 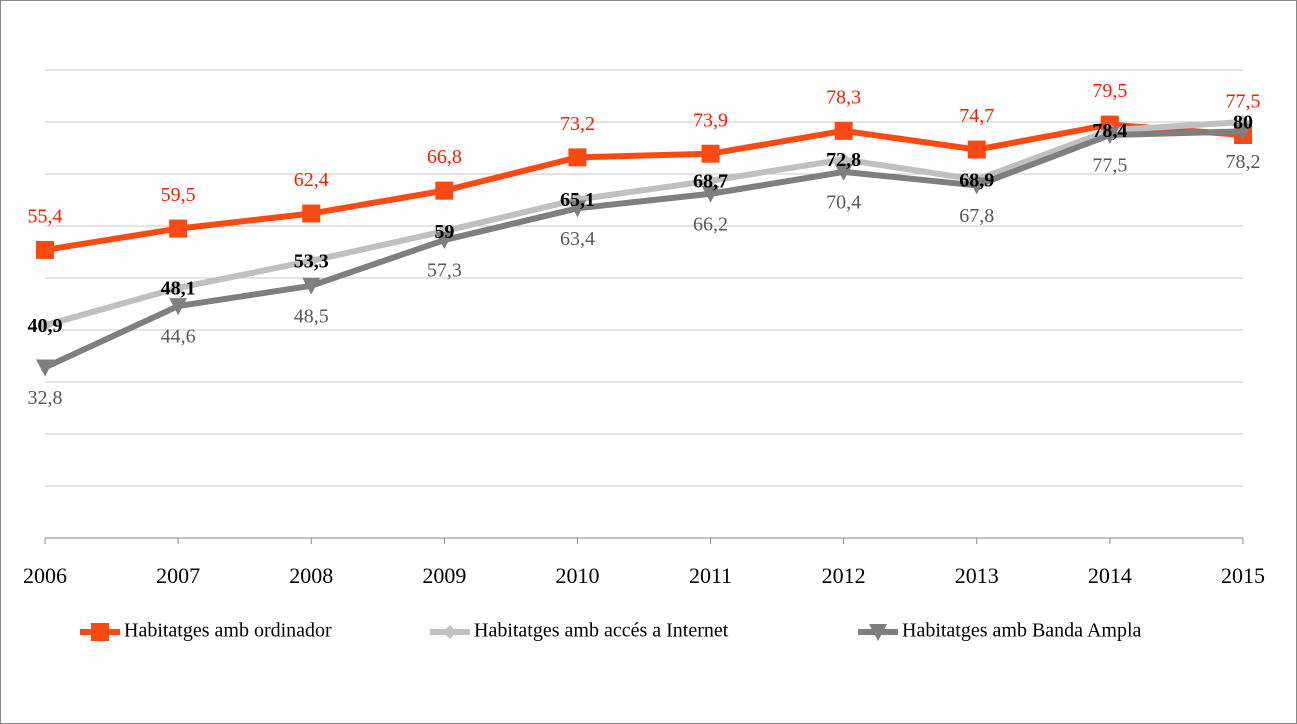 I want to click on data-label: 73,9, so click(x=710, y=120).